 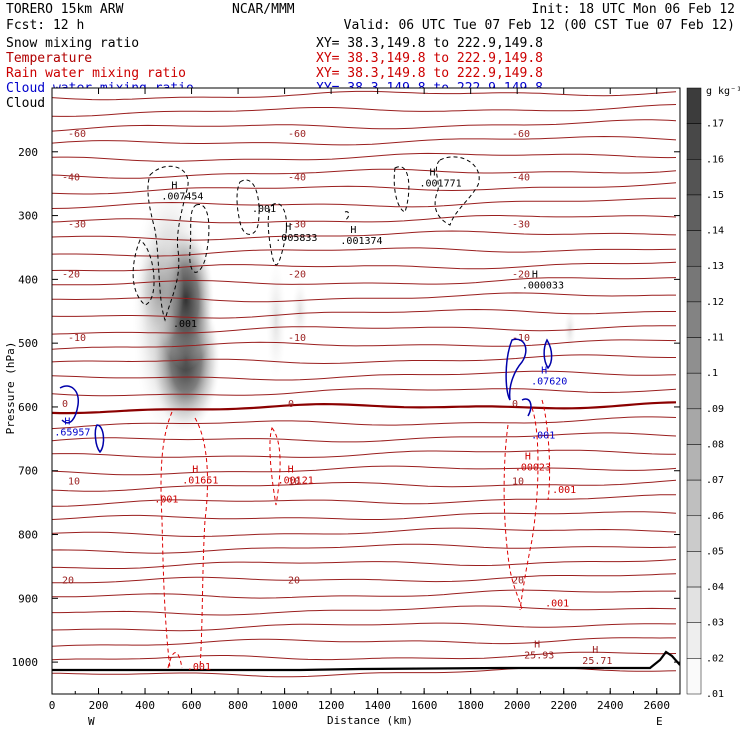 I want to click on field-name: Temperature, so click(x=49, y=58).